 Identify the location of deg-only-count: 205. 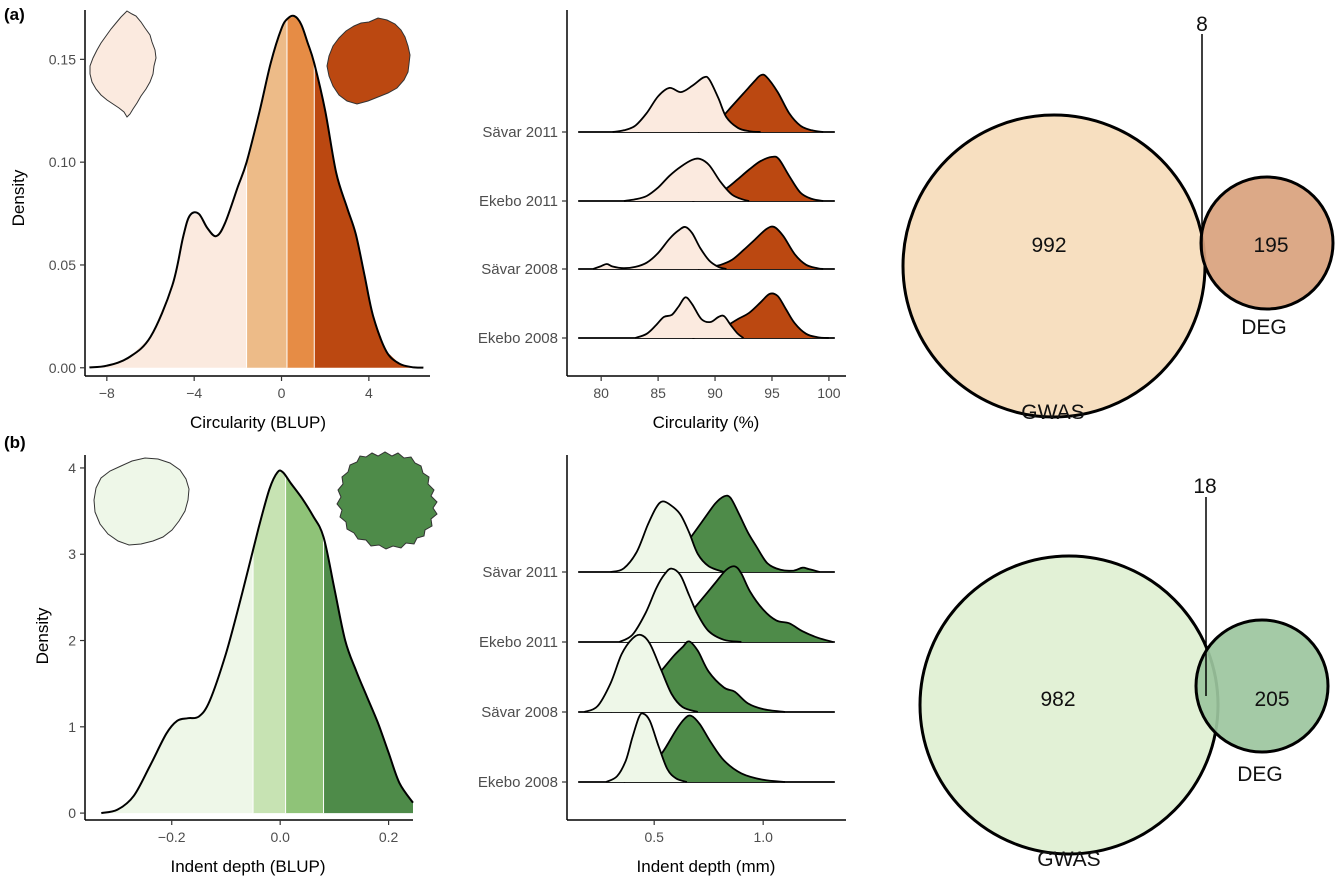
(1271, 699).